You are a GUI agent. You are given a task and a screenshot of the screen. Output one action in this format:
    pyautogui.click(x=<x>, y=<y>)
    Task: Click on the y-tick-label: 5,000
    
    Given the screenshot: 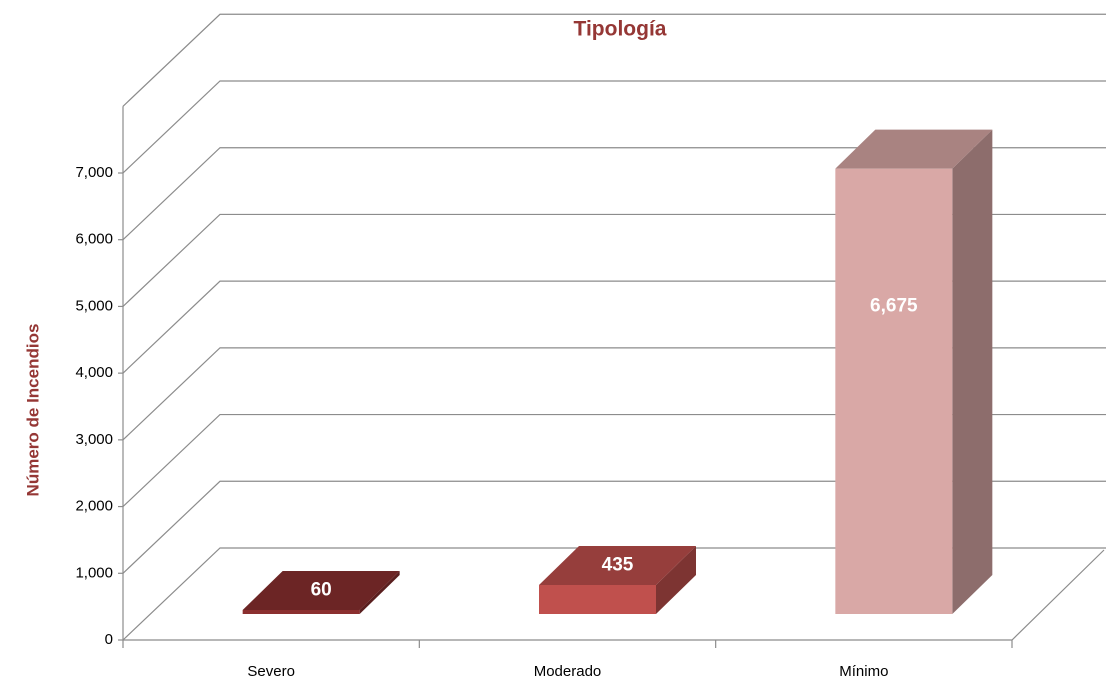 What is the action you would take?
    pyautogui.click(x=94, y=305)
    